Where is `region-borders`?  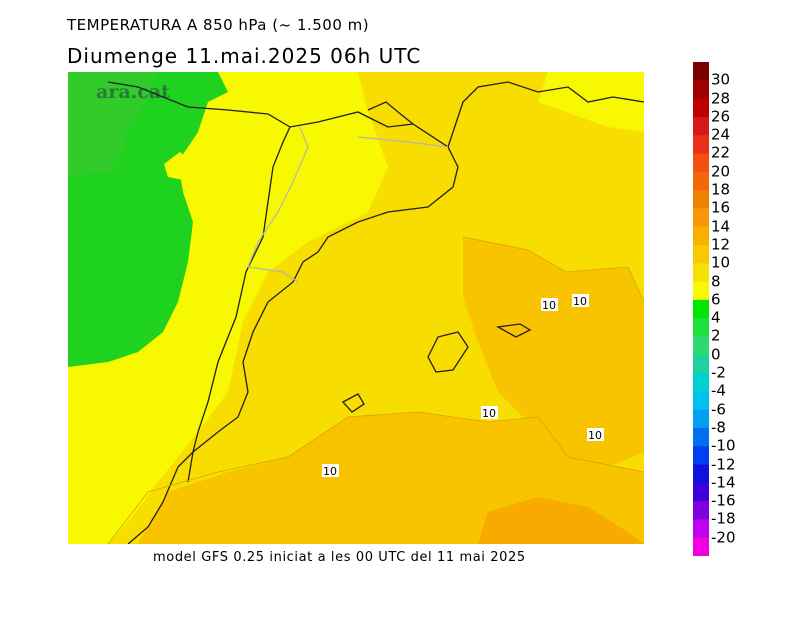
region-borders is located at coordinates (348, 204).